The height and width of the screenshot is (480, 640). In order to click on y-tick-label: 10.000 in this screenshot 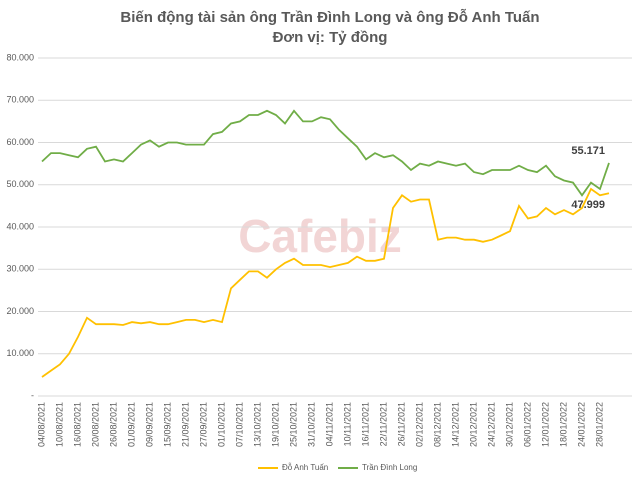, I will do `click(20, 353)`.